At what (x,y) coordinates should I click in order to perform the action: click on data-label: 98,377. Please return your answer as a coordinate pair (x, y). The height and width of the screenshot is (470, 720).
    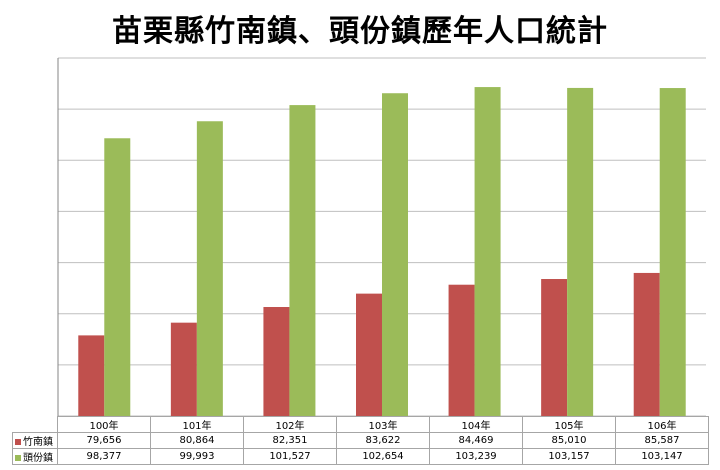
    Looking at the image, I should click on (104, 456).